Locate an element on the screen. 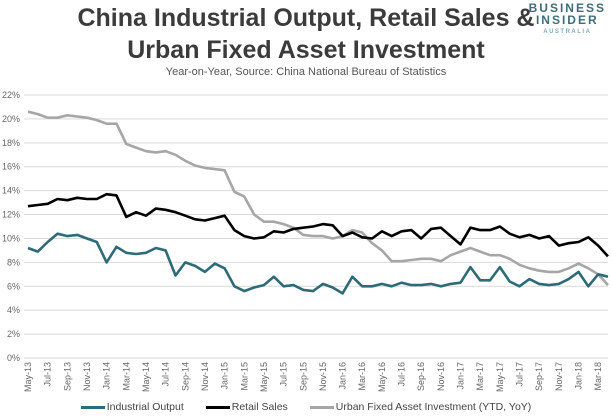  y-tick-label: 20% is located at coordinates (11, 119).